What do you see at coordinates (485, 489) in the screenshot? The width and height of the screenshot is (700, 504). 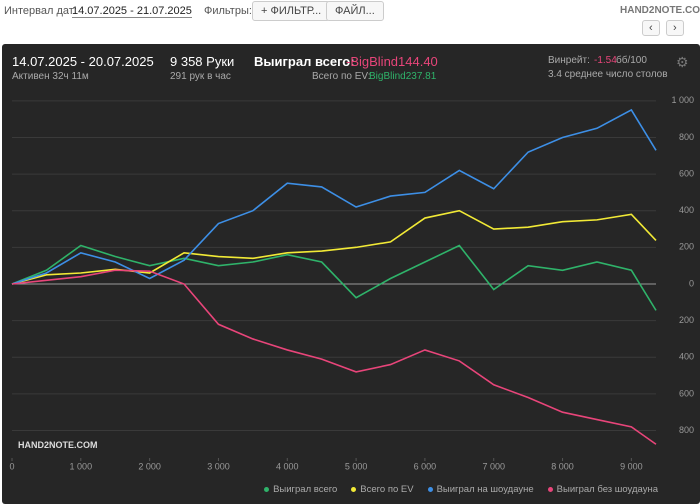 I see `legend-label: Выиграл на шоудауне` at bounding box center [485, 489].